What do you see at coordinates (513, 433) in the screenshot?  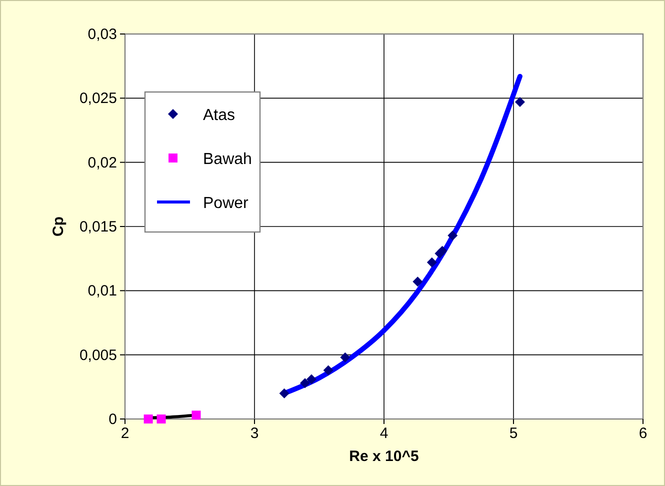 I see `x-tick-label: 5` at bounding box center [513, 433].